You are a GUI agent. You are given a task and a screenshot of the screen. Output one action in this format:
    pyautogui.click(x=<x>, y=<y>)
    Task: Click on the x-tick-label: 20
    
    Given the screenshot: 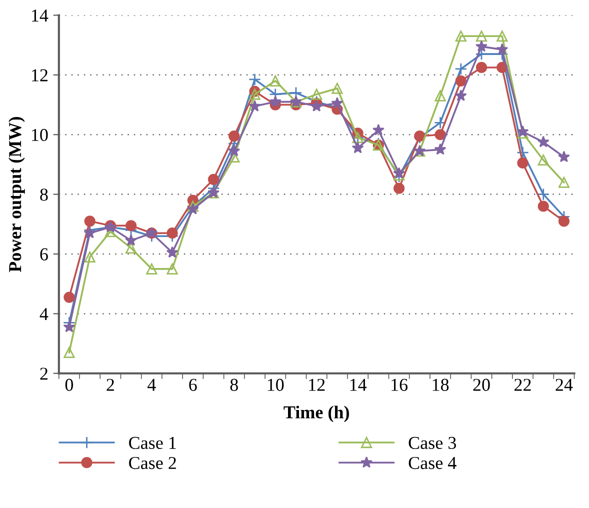 What is the action you would take?
    pyautogui.click(x=481, y=384)
    